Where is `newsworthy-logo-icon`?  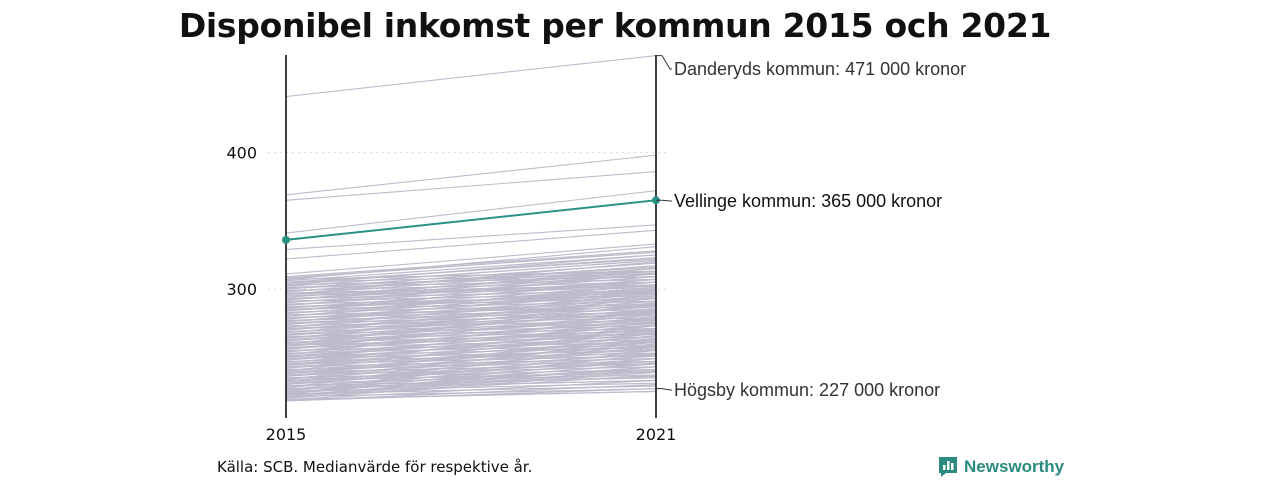
newsworthy-logo-icon is located at coordinates (948, 467).